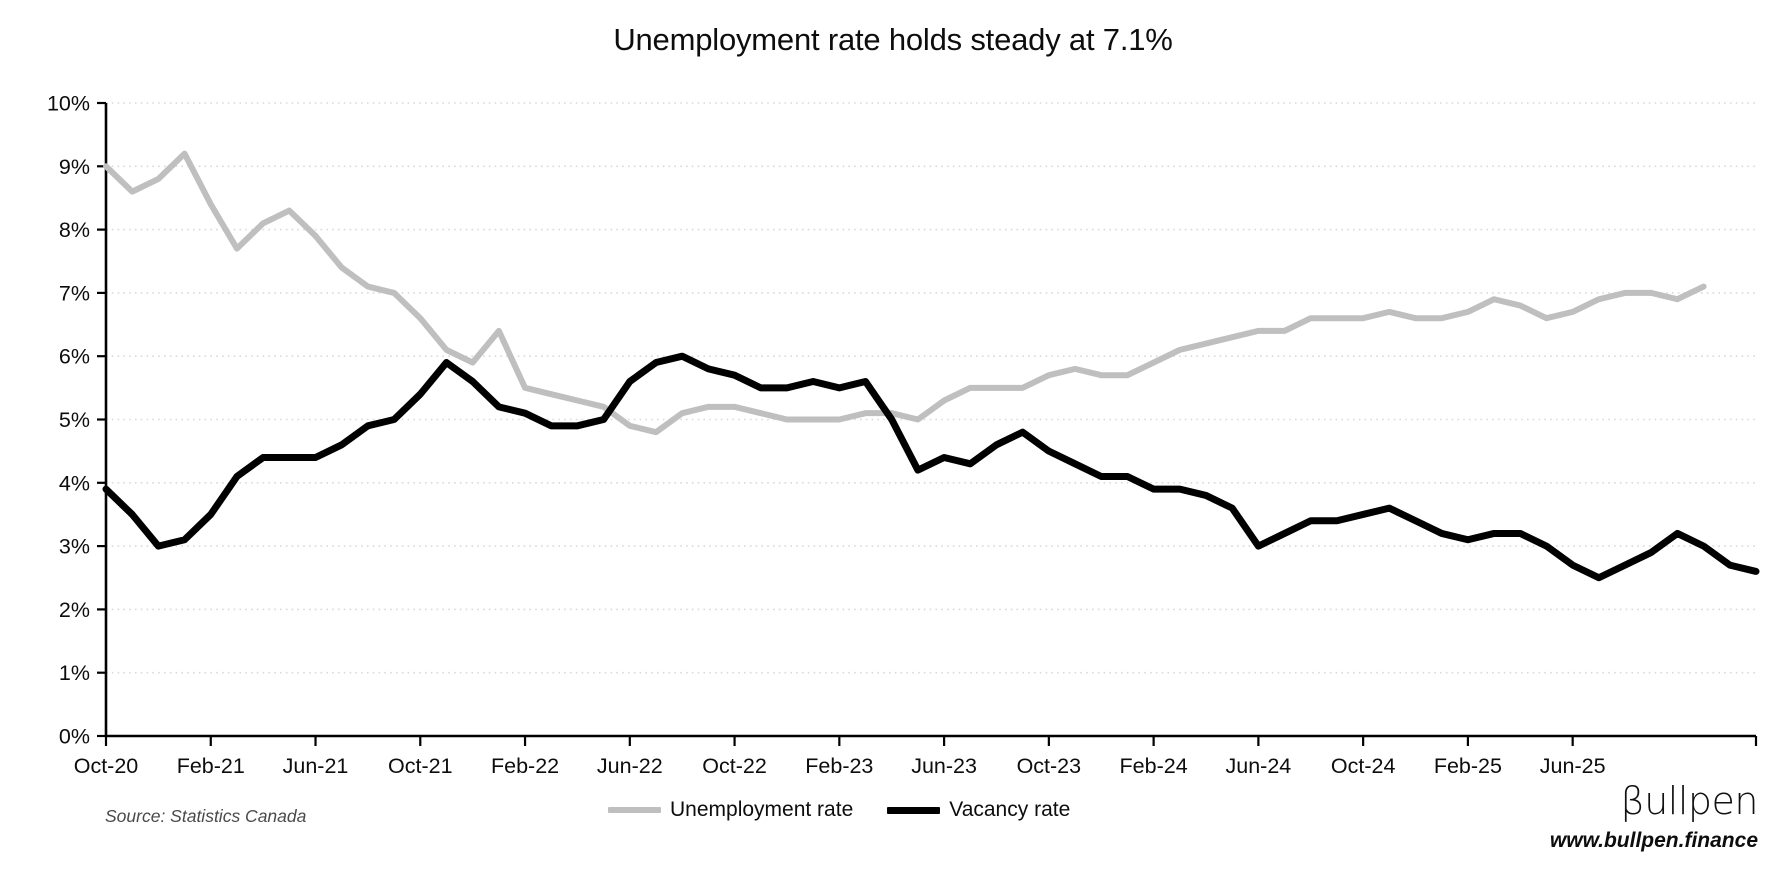  Describe the element at coordinates (893, 39) in the screenshot. I see `page-title: Unemployment rate holds steady at 7.1%` at that location.